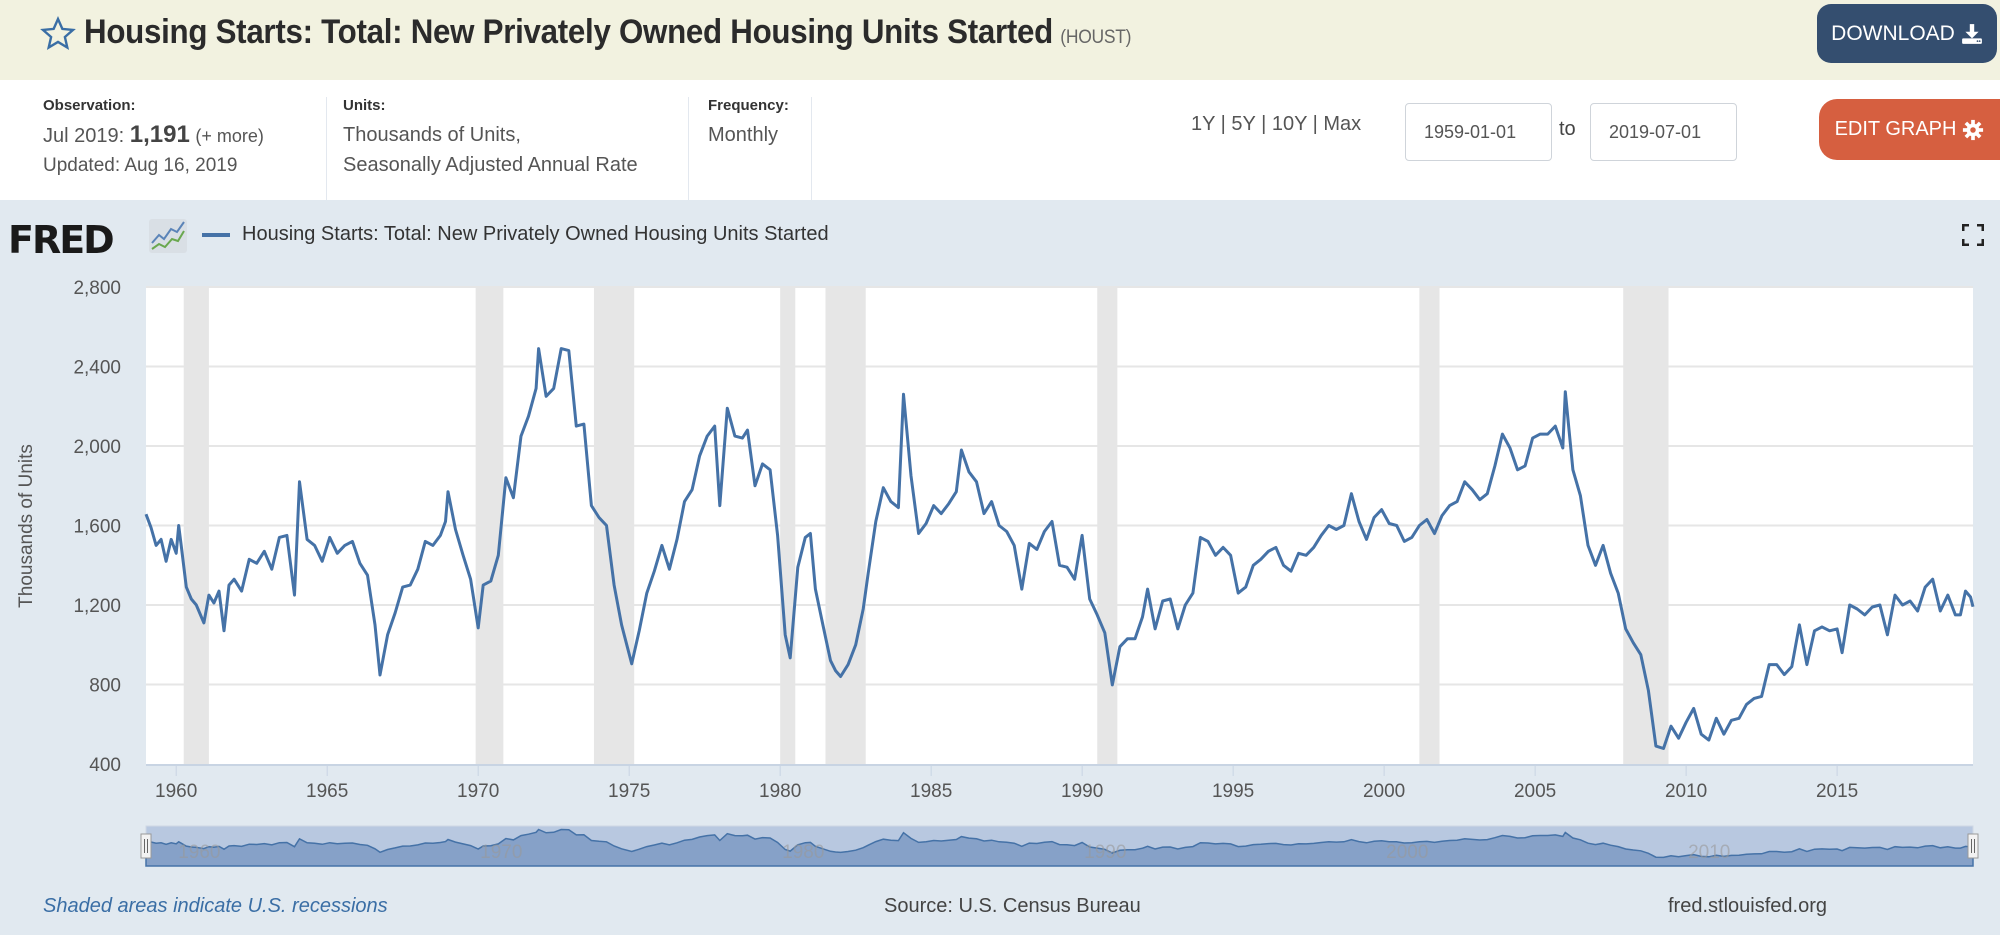  What do you see at coordinates (931, 791) in the screenshot?
I see `x-tick-label: 1985` at bounding box center [931, 791].